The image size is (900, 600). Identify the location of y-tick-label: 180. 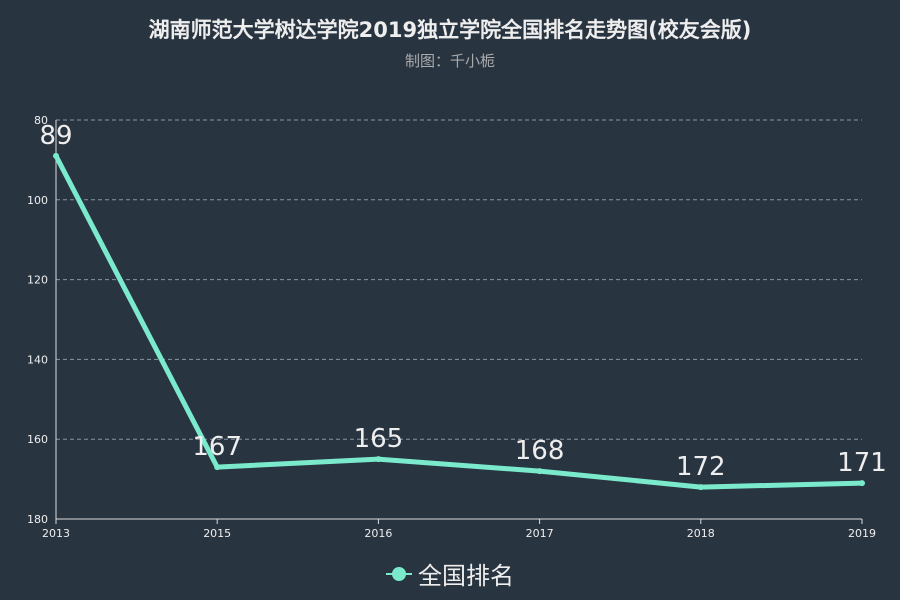
(37, 519).